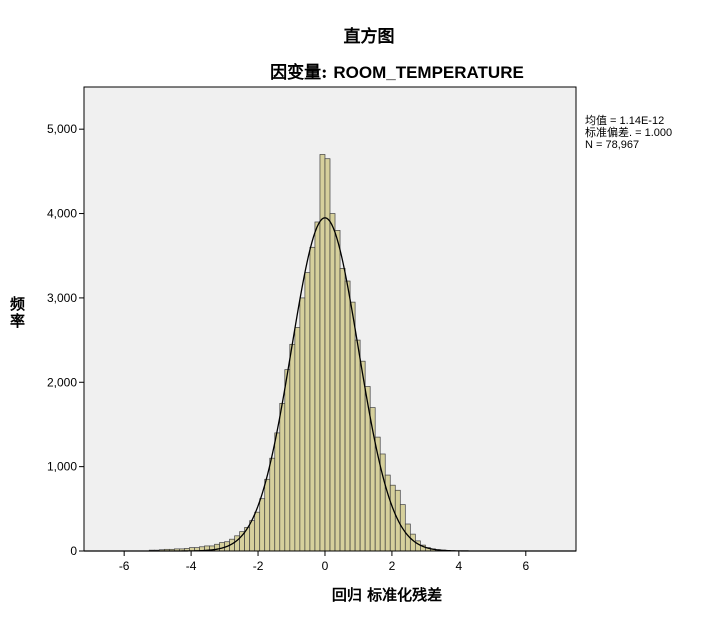  I want to click on chart-subtitle: 因变量: ROOM_TEMPERATURE, so click(377, 70).